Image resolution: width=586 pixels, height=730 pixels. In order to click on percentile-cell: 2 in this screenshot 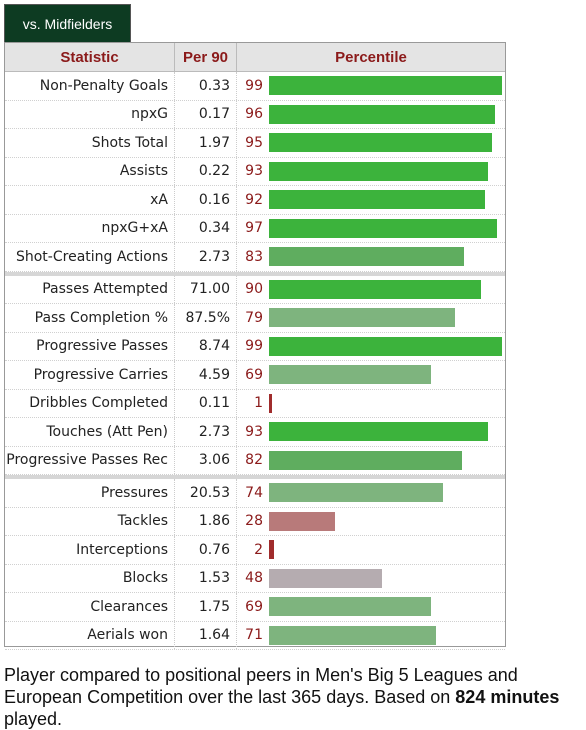, I will do `click(371, 550)`.